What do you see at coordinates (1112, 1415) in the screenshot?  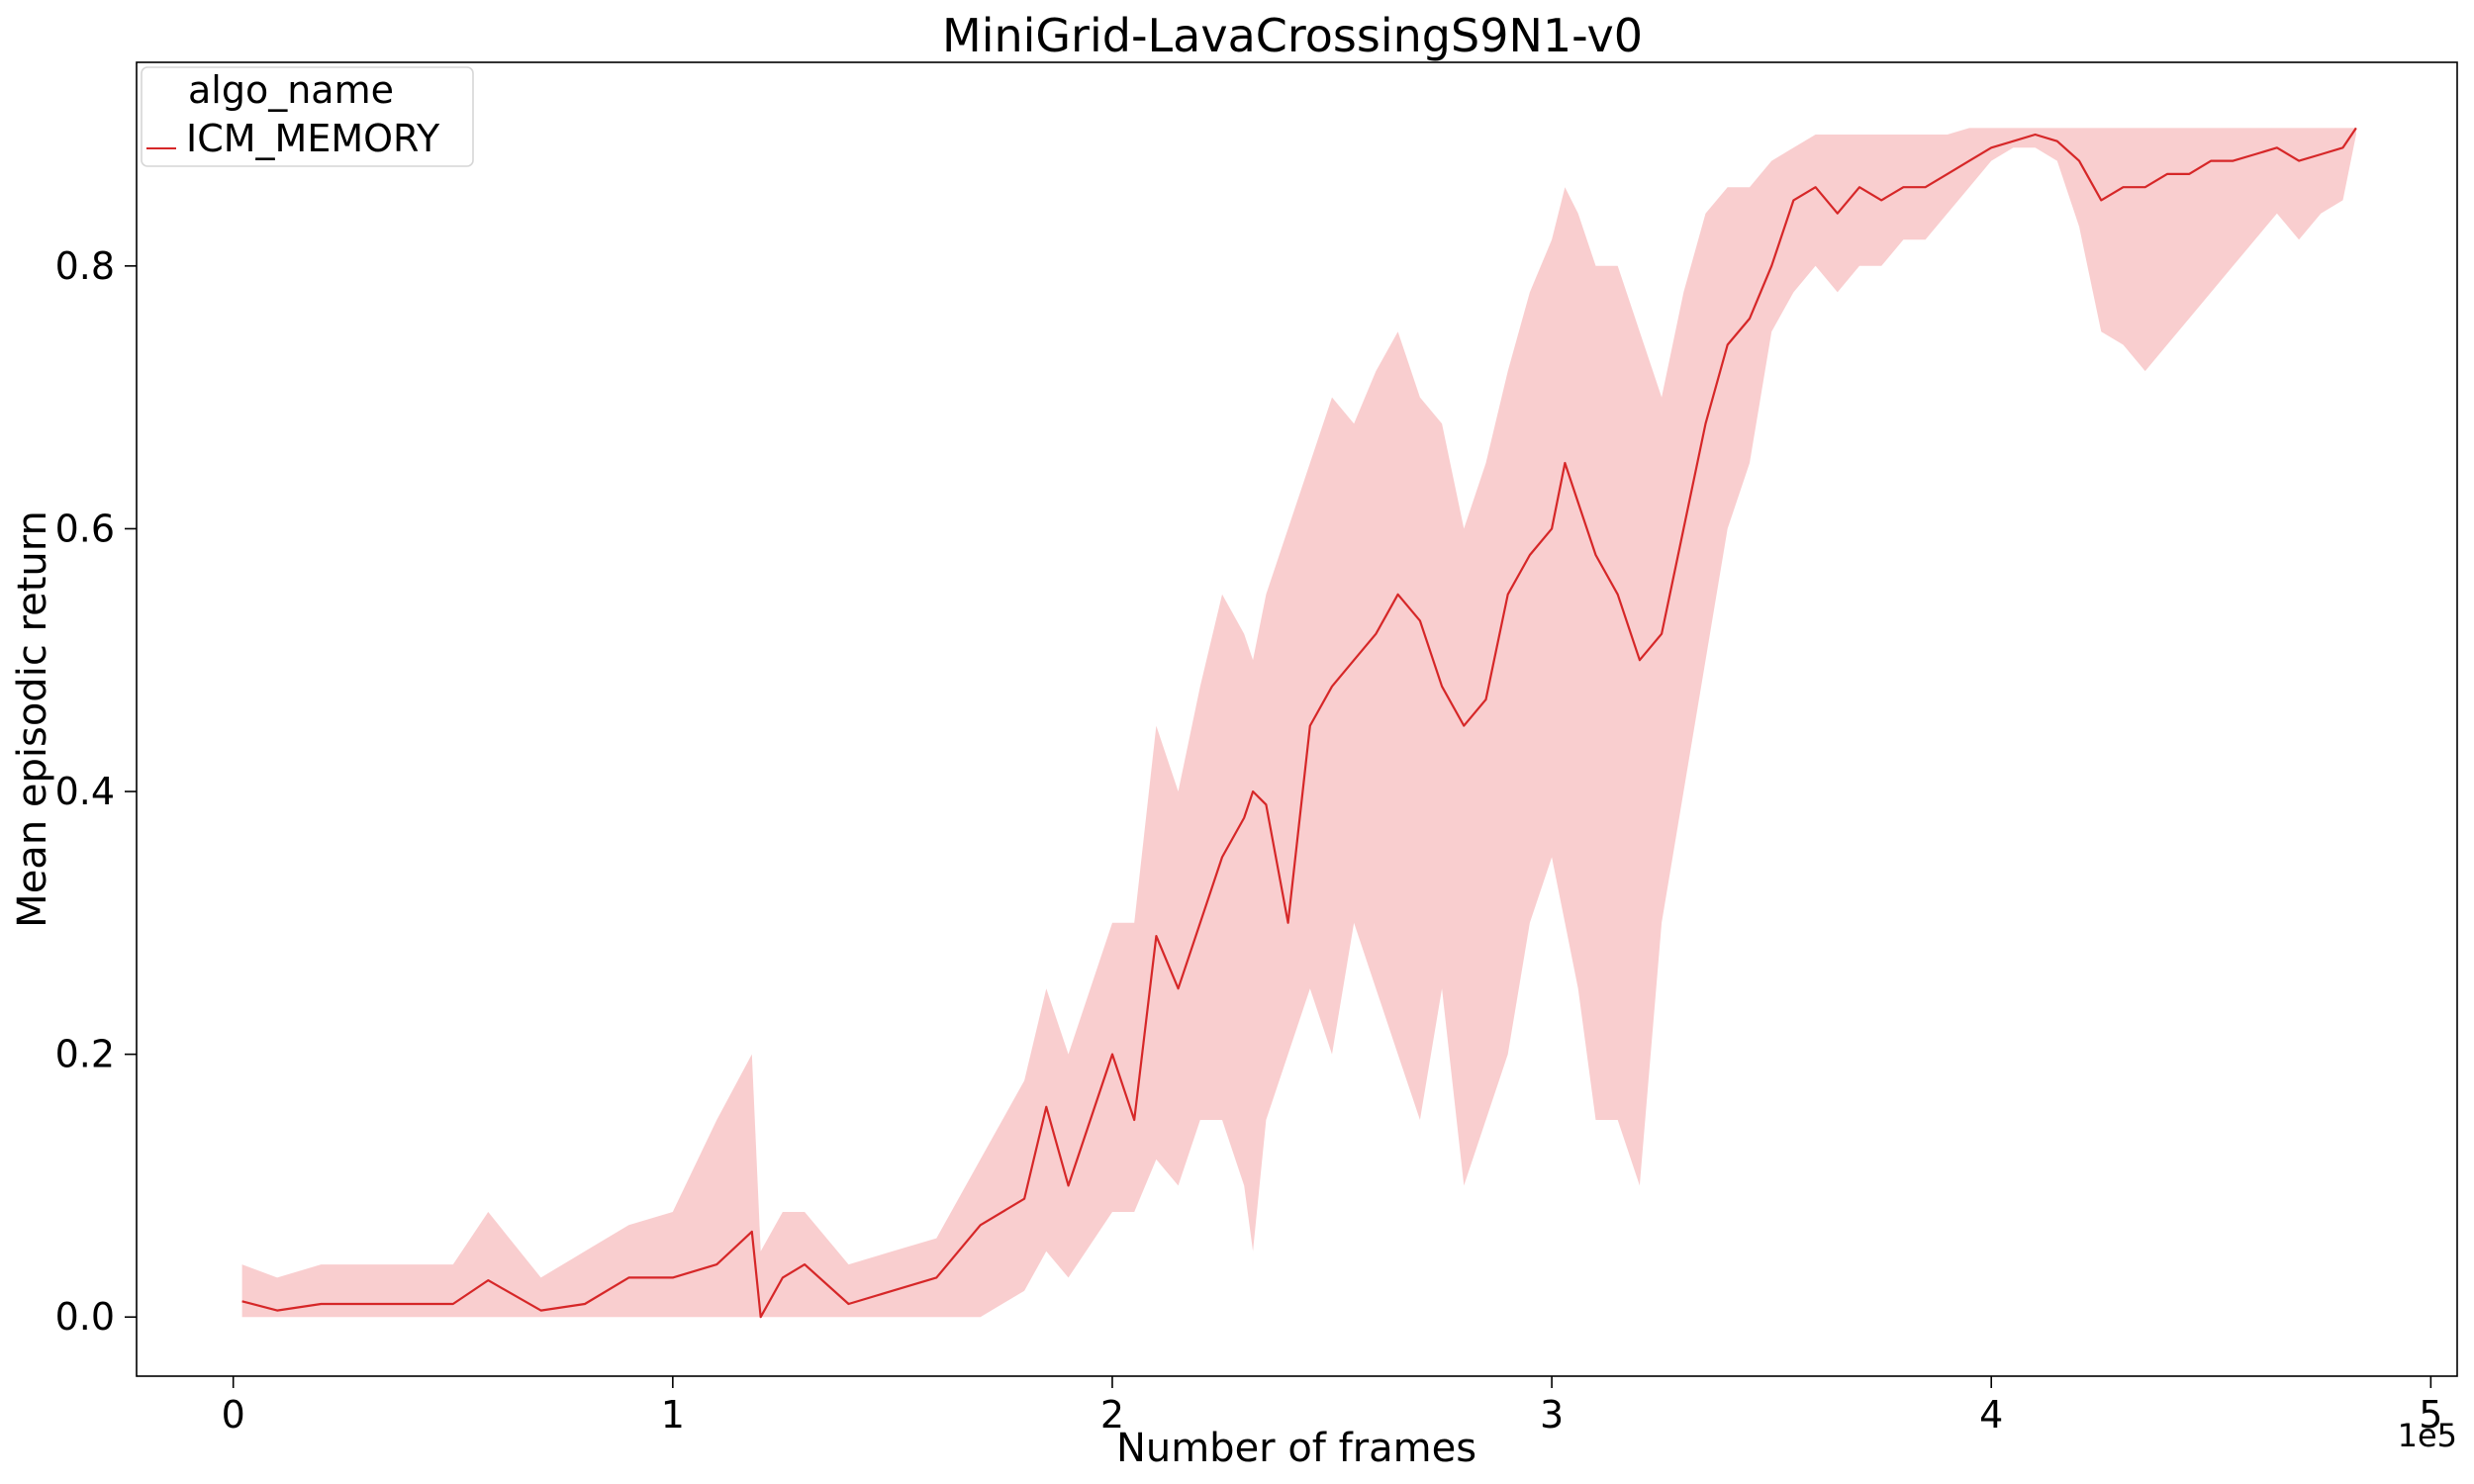 I see `x-tick-label: 2` at bounding box center [1112, 1415].